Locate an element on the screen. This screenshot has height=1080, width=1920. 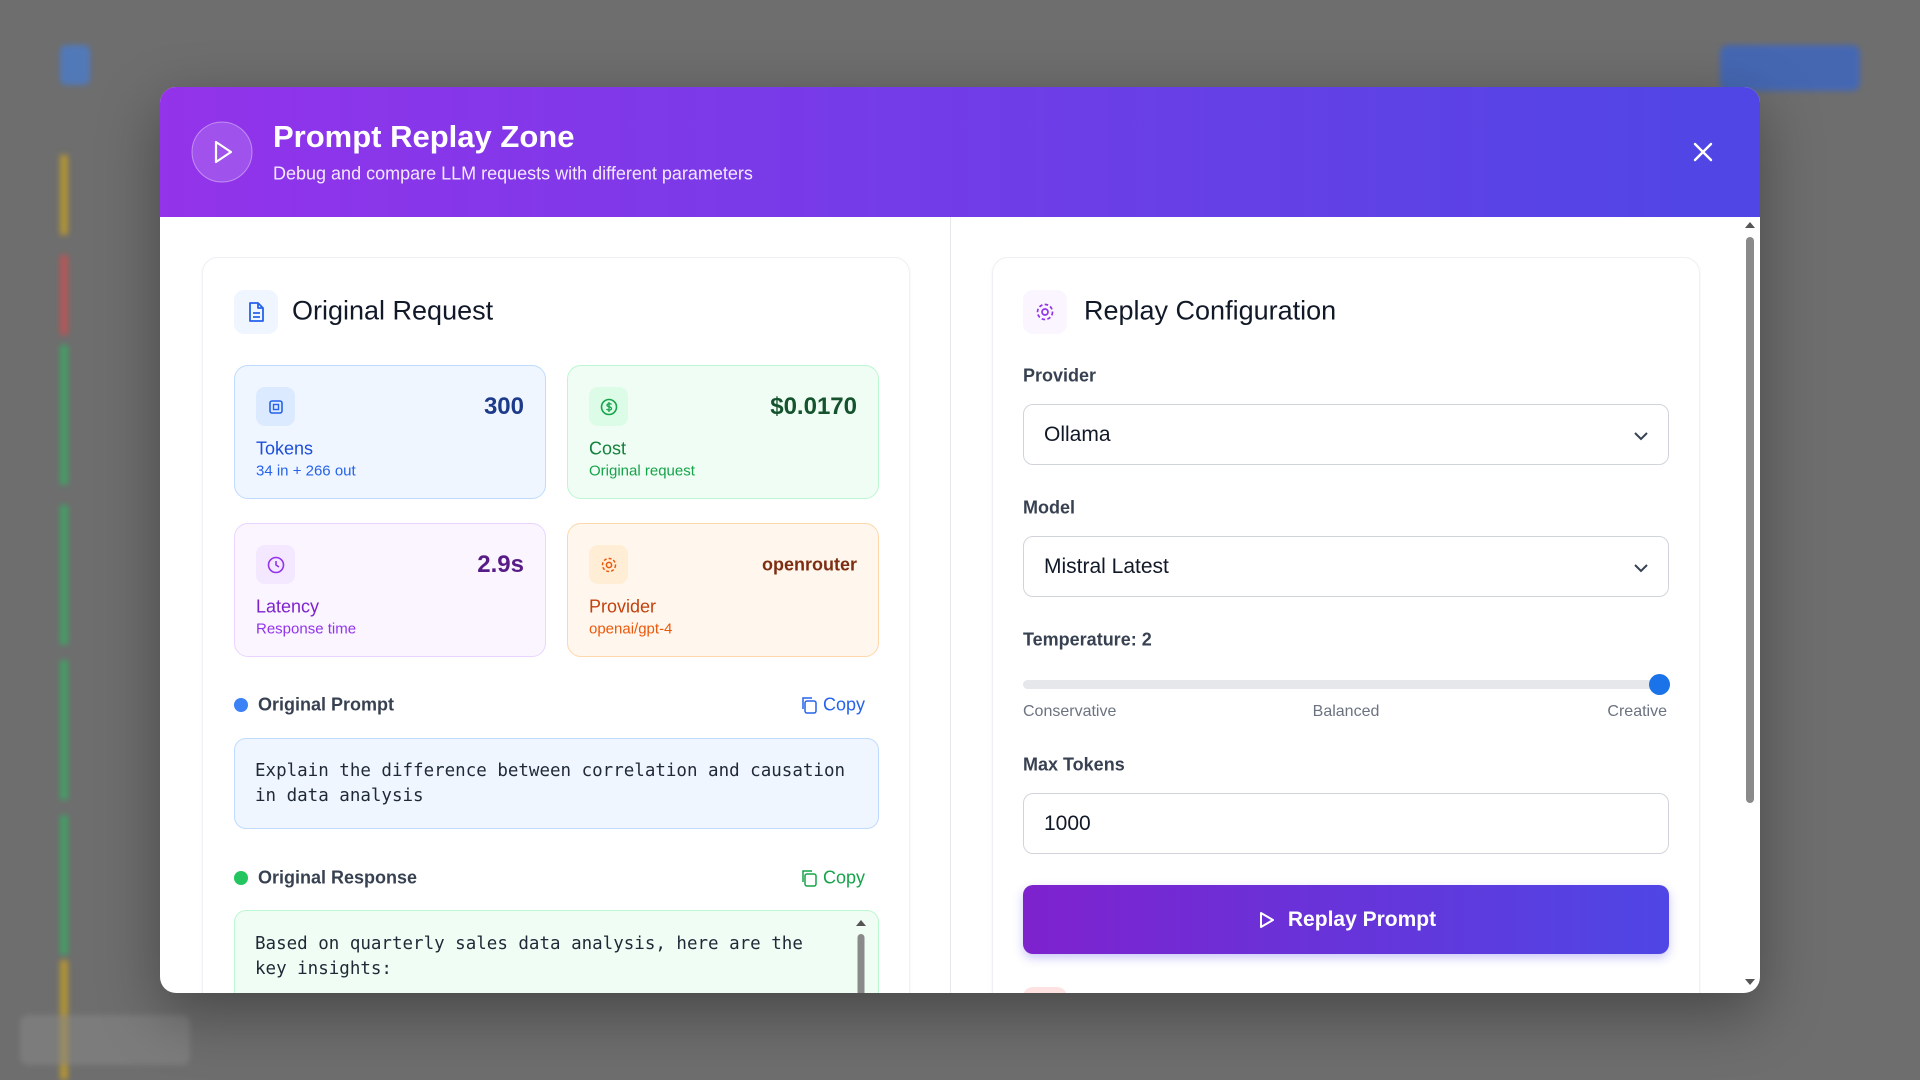
divider is located at coordinates (950, 605).